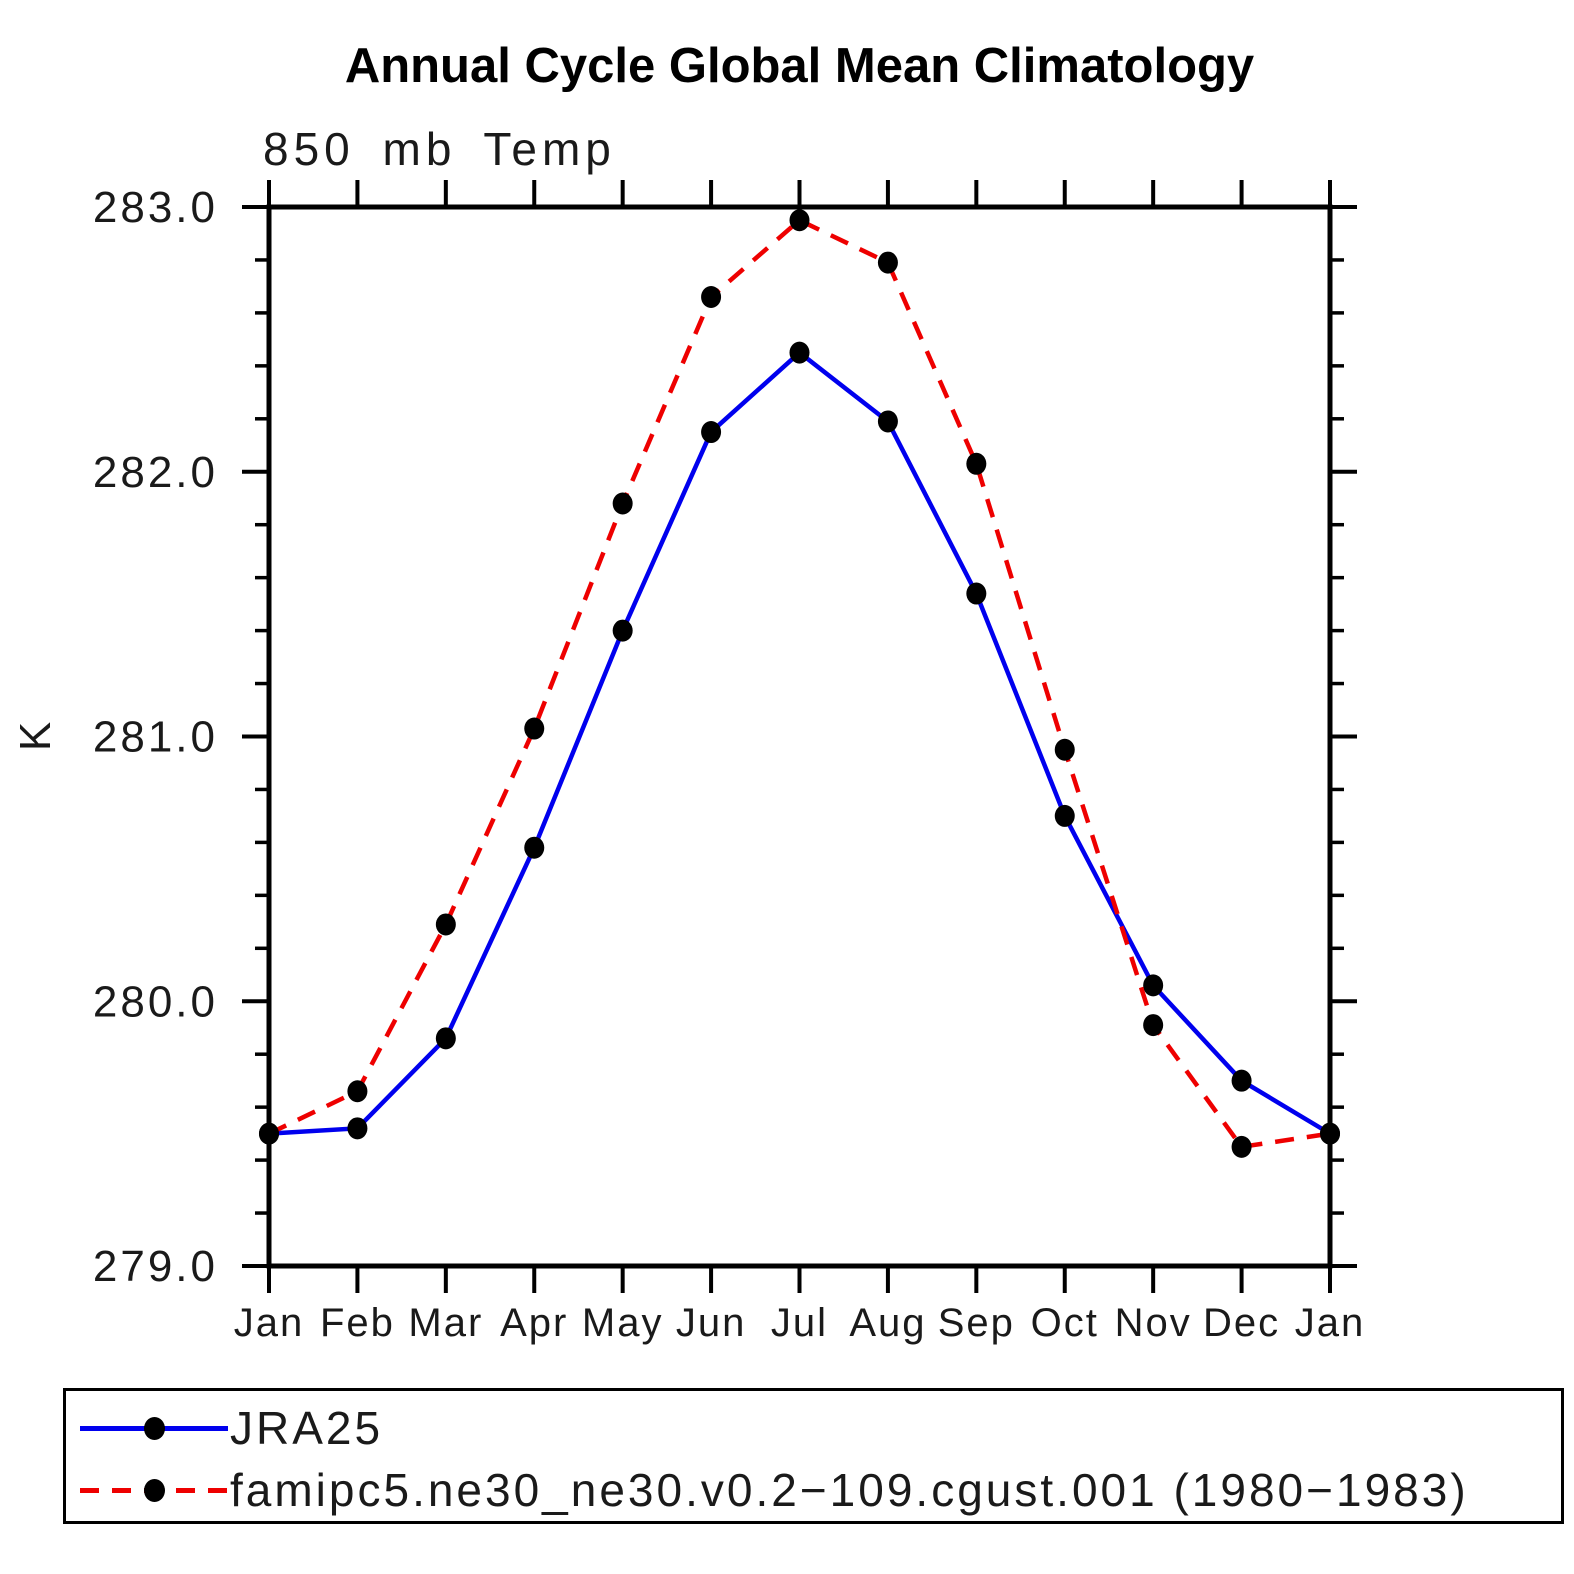 The image size is (1574, 1574). Describe the element at coordinates (439, 149) in the screenshot. I see `chart-subtitle: 850 mb Temp` at that location.